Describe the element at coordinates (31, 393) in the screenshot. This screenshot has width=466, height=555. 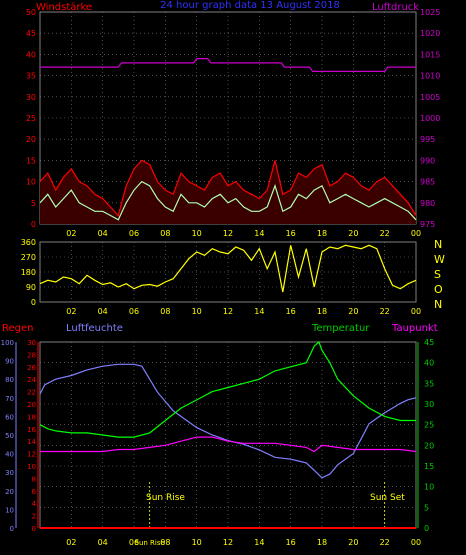
I see `regen-tick-label: 22` at that location.